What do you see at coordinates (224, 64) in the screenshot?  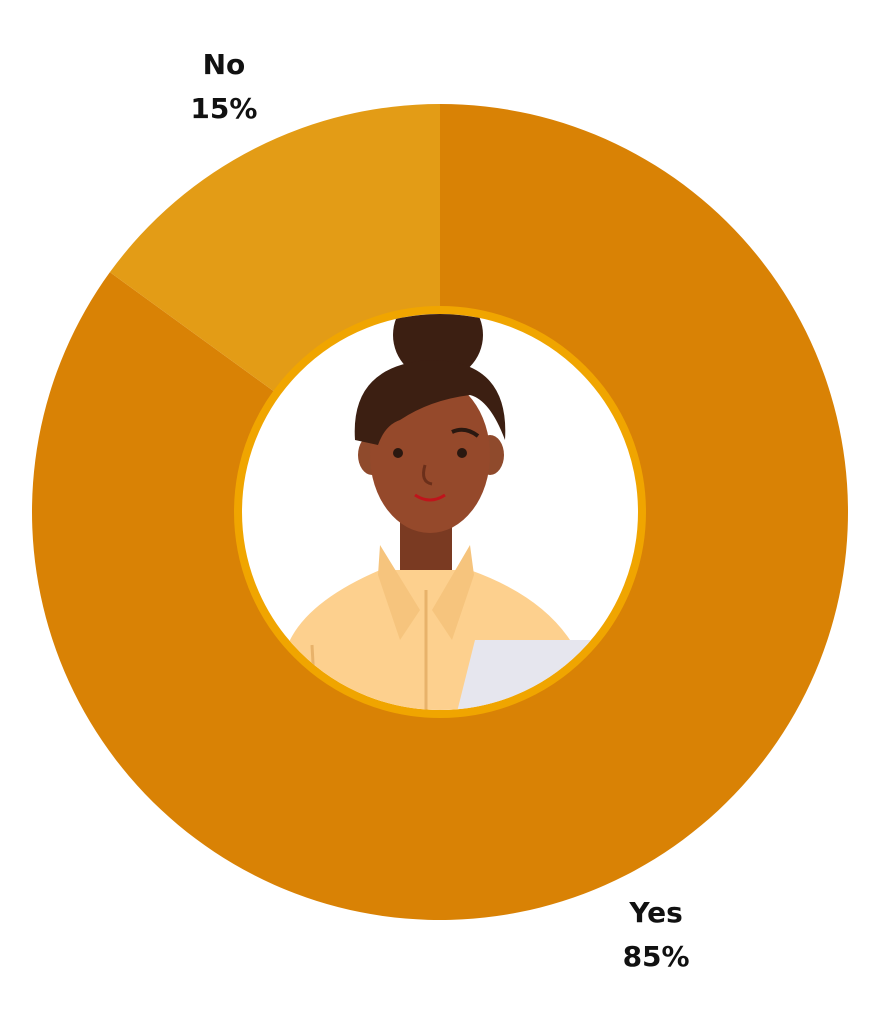 I see `slice-name: No` at bounding box center [224, 64].